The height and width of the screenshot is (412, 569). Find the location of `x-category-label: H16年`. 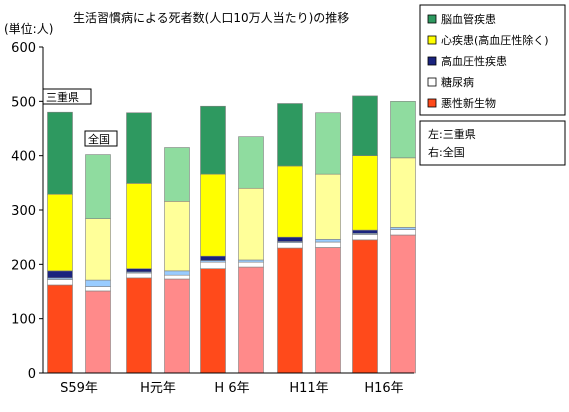

x-category-label: H16年 is located at coordinates (383, 388).